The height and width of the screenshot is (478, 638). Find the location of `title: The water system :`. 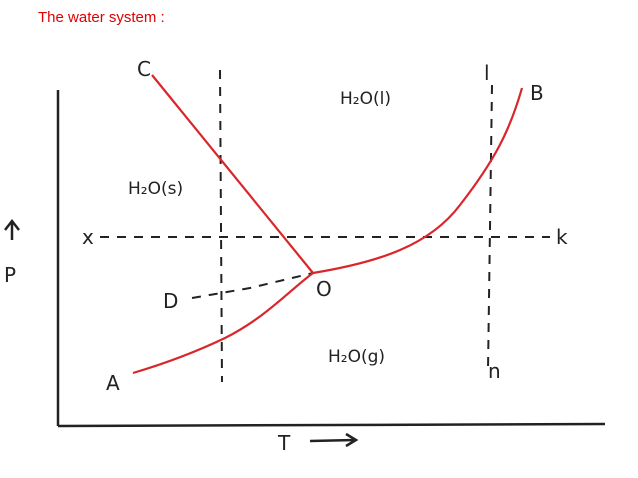

title: The water system : is located at coordinates (101, 17).